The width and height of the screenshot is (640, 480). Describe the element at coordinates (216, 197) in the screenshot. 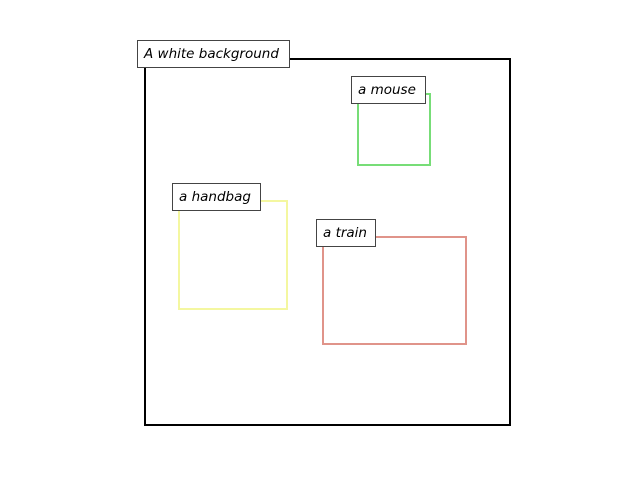

I see `handbag-label: a handbag` at that location.